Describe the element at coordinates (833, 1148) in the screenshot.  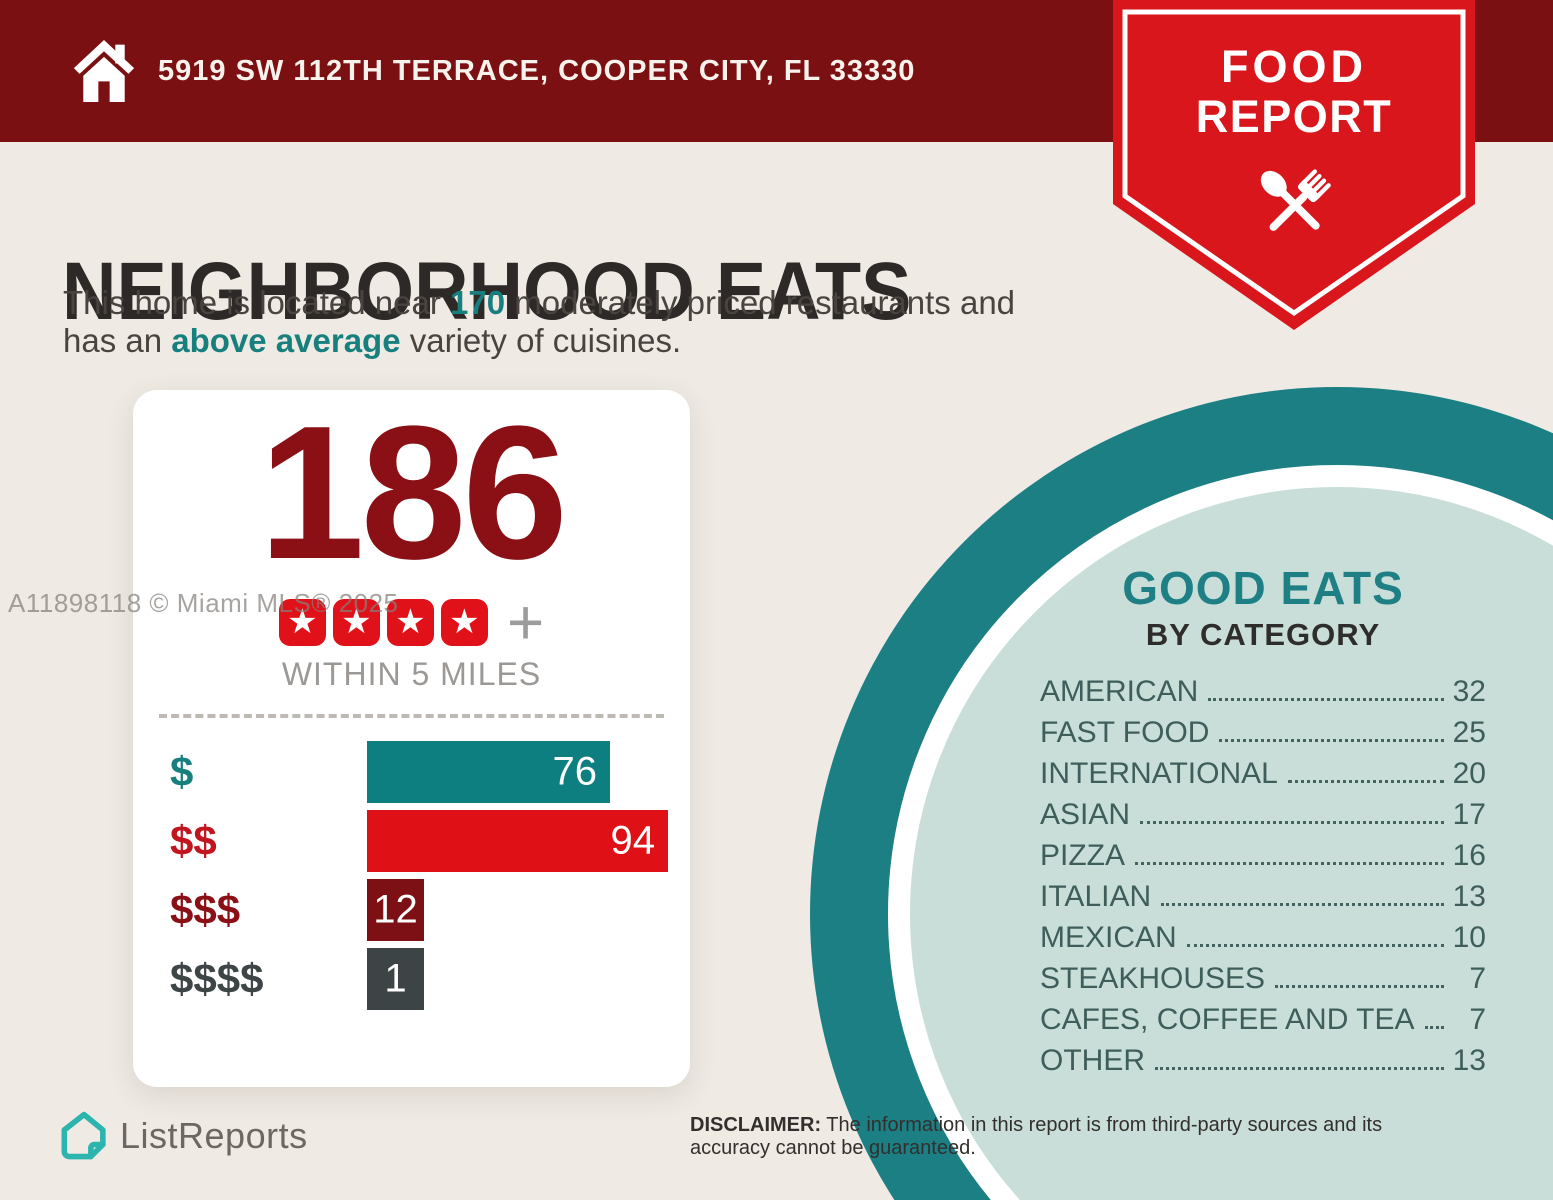
I see `disclaimer-text-2: accuracy cannot be guaranteed.` at that location.